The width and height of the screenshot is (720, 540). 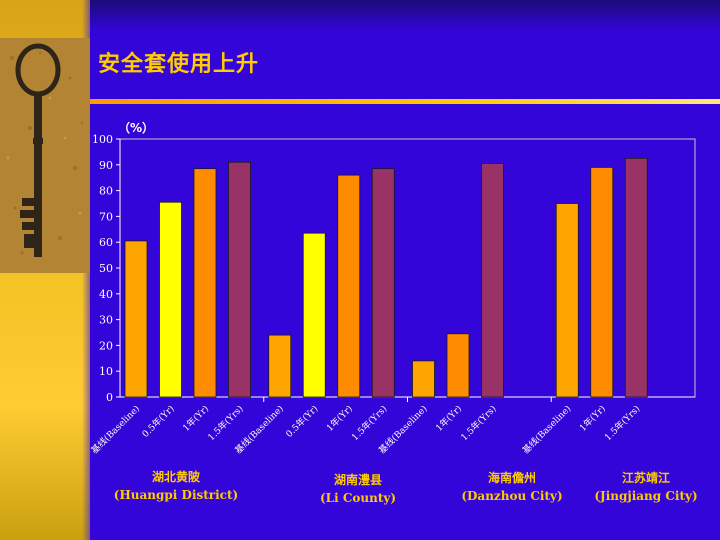 What do you see at coordinates (405, 101) in the screenshot?
I see `title-rule` at bounding box center [405, 101].